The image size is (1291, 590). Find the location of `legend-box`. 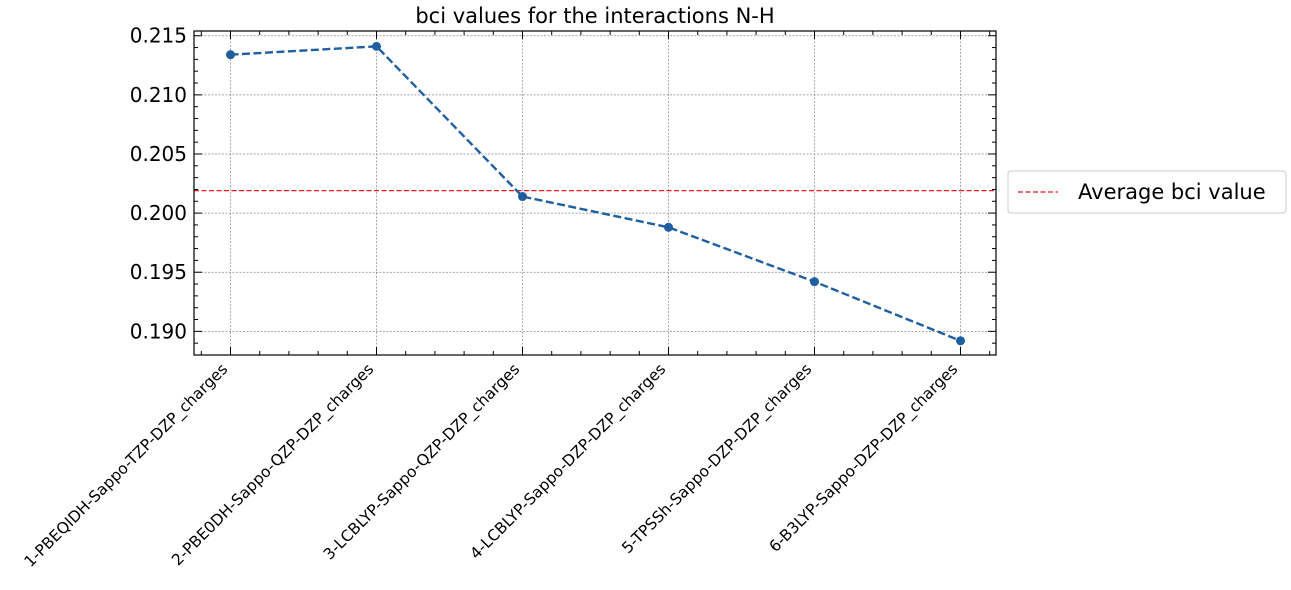

legend-box is located at coordinates (1147, 192).